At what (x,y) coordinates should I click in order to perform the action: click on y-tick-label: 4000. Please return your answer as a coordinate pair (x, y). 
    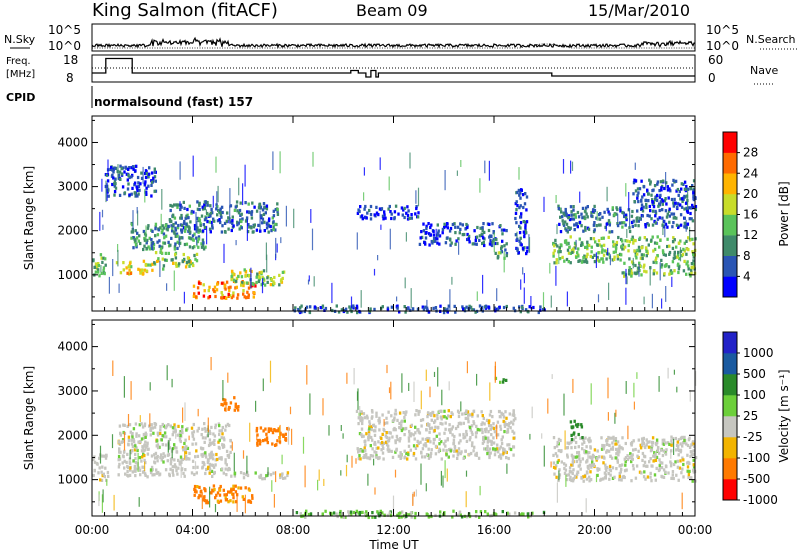
    Looking at the image, I should click on (72, 142).